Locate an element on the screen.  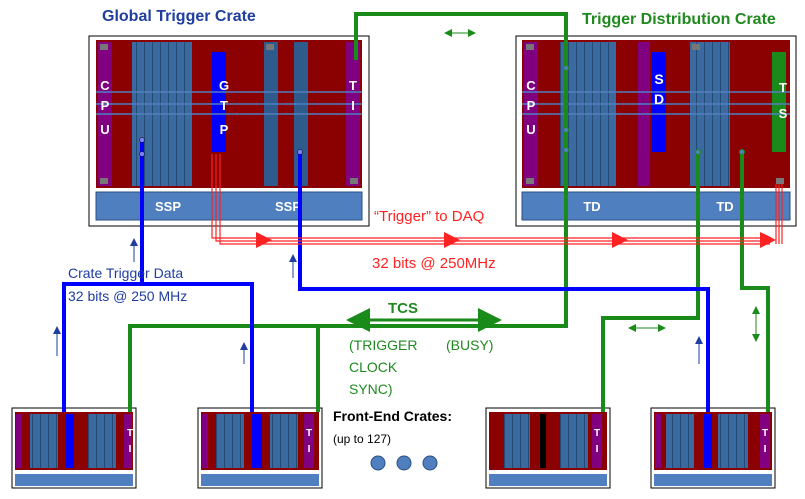
distribution-crate-title: Trigger Distribution Crate is located at coordinates (679, 19).